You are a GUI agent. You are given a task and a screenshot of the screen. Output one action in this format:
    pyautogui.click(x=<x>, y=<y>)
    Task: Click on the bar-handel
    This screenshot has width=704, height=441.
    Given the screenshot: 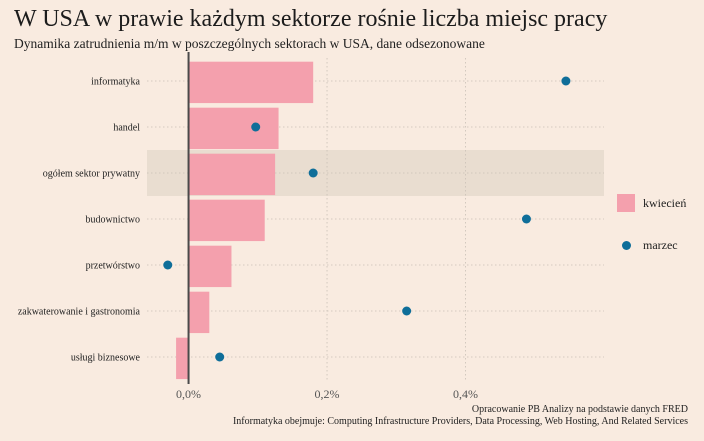 What is the action you would take?
    pyautogui.click(x=233, y=128)
    